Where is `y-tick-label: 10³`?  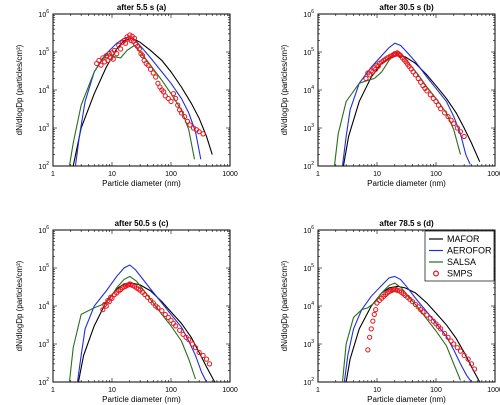
y-tick-label: 10³ is located at coordinates (308, 344).